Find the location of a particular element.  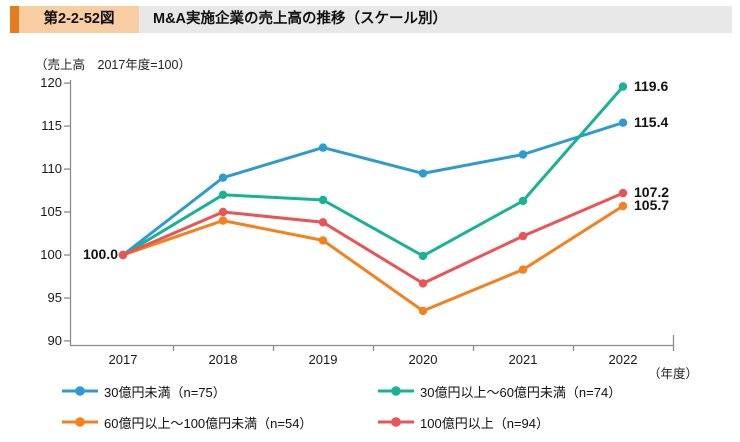

legend-label: 60億円以上〜100億円未満（n=54） is located at coordinates (208, 423).